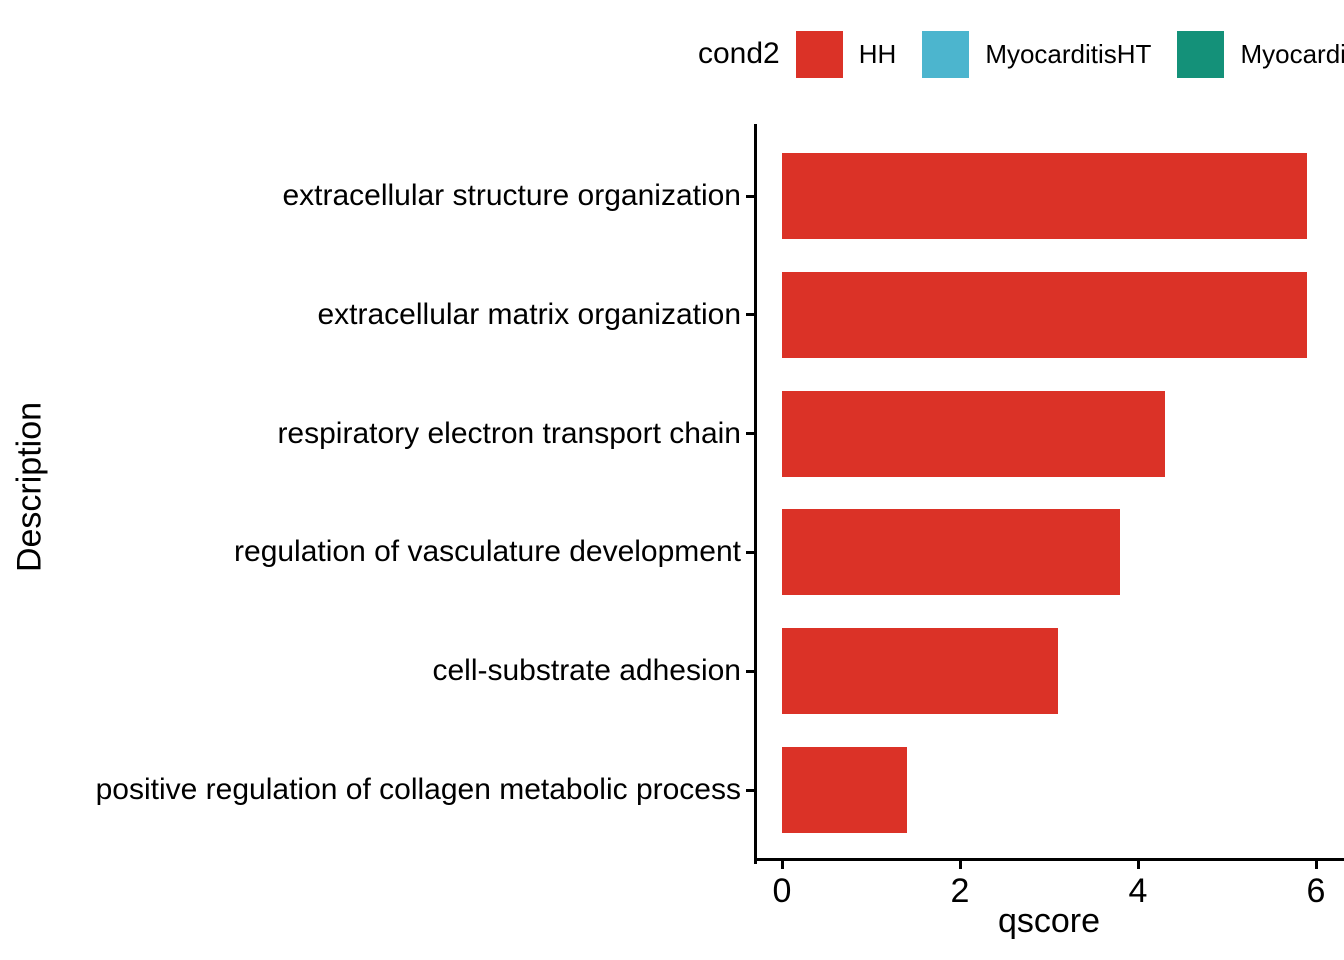 The image size is (1344, 960). I want to click on legend-entry-label: HH, so click(877, 53).